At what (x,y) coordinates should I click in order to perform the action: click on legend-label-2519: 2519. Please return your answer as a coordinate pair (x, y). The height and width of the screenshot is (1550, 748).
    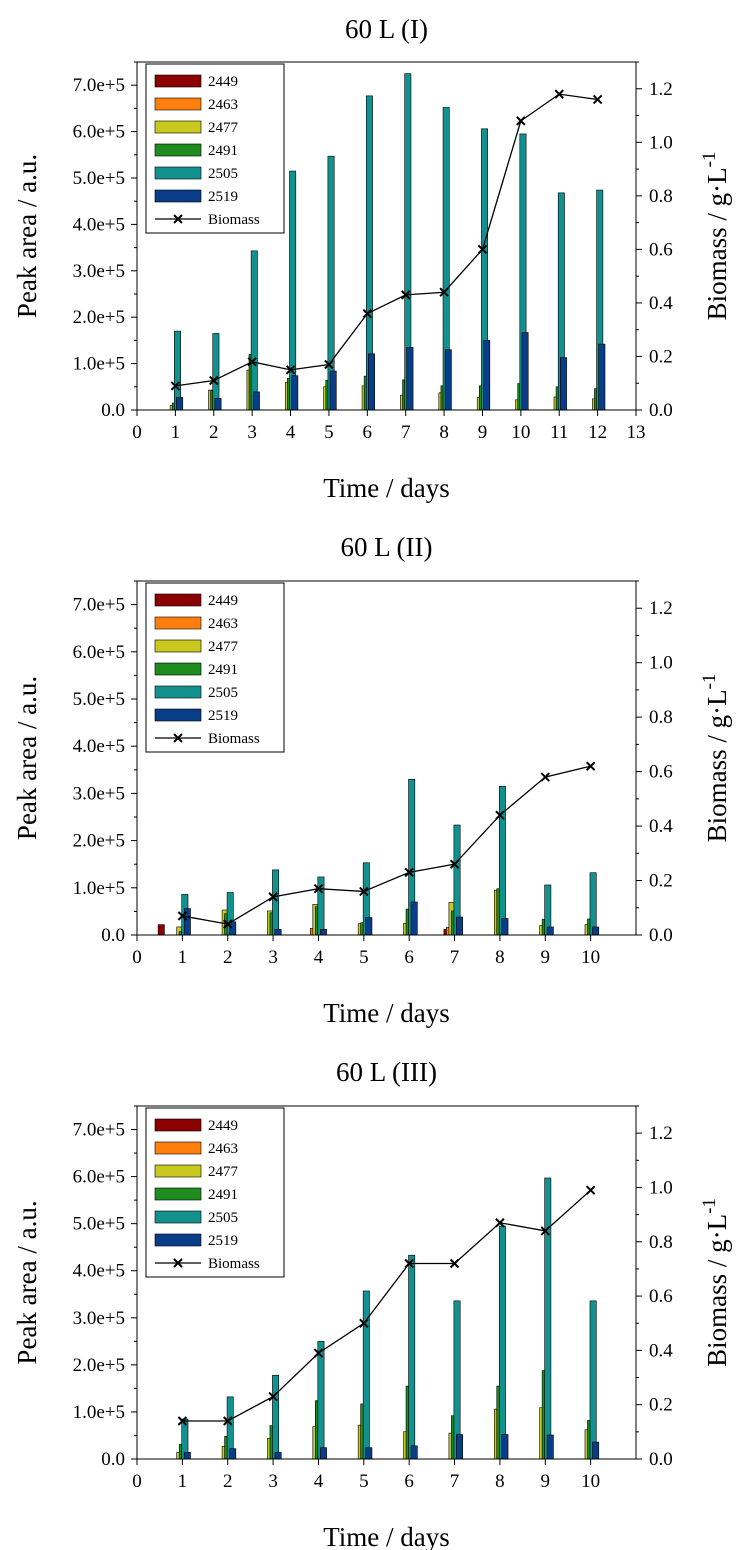
    Looking at the image, I should click on (223, 1241).